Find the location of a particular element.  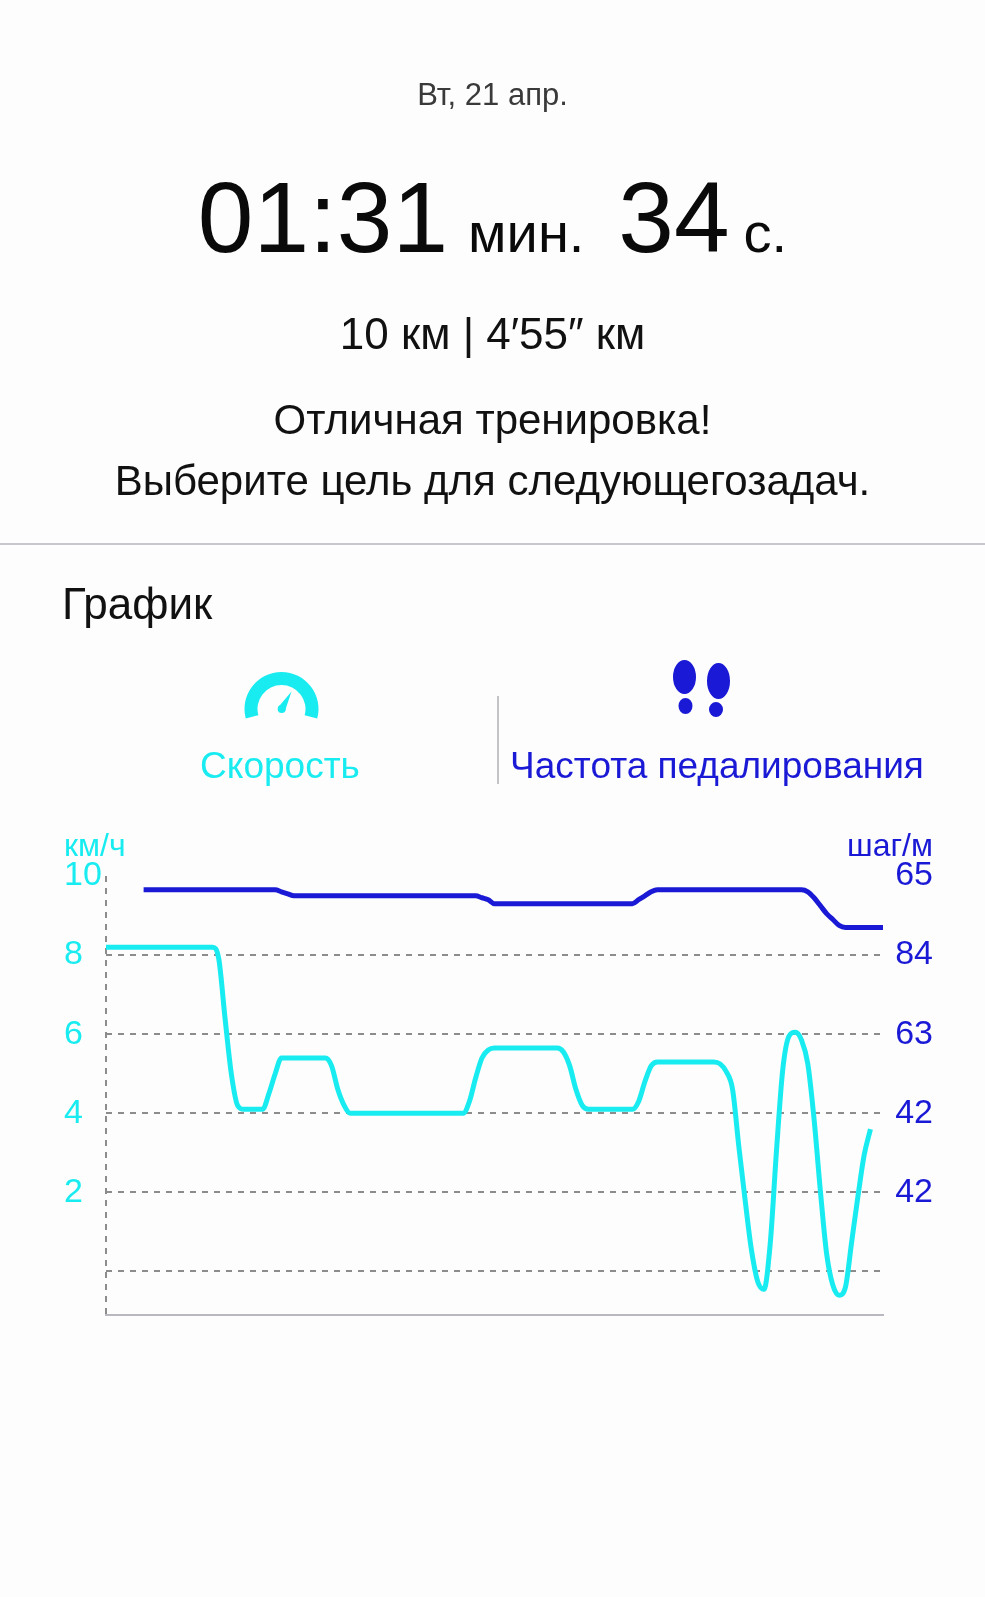

chart-title: График is located at coordinates (137, 603).